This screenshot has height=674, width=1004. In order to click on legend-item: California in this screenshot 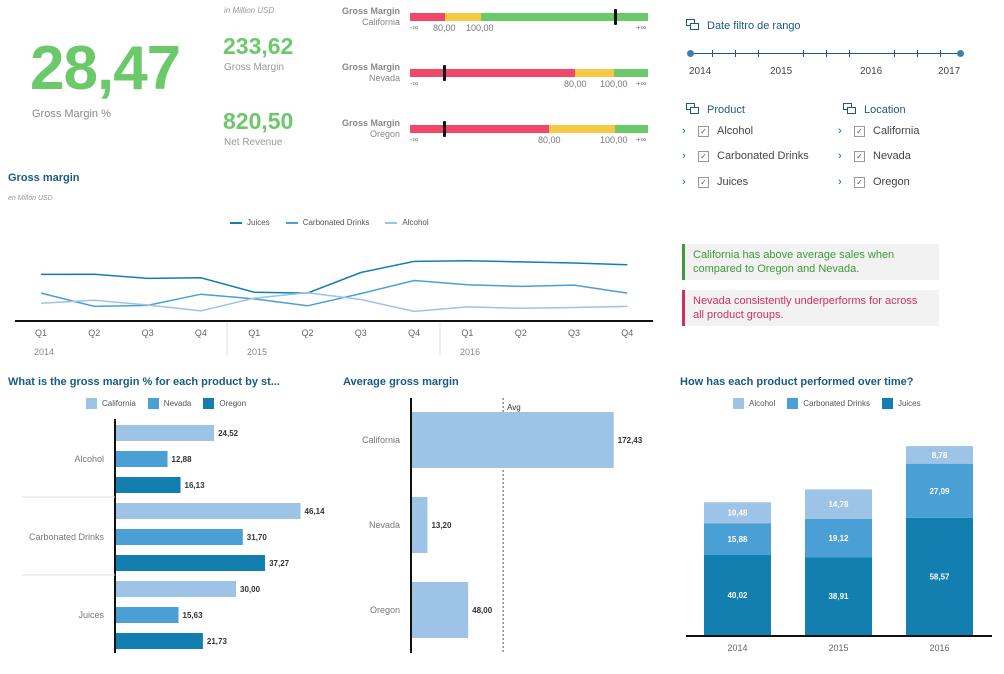, I will do `click(111, 403)`.